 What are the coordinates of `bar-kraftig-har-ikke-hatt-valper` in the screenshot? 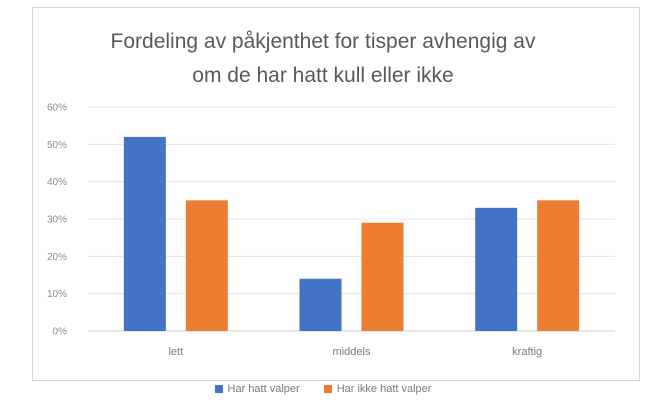 It's located at (558, 265).